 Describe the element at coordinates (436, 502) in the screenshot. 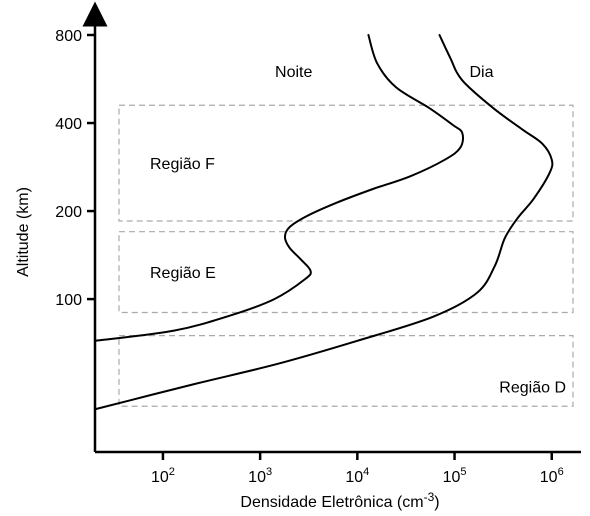

I see `x-axis-title-tail: )` at that location.